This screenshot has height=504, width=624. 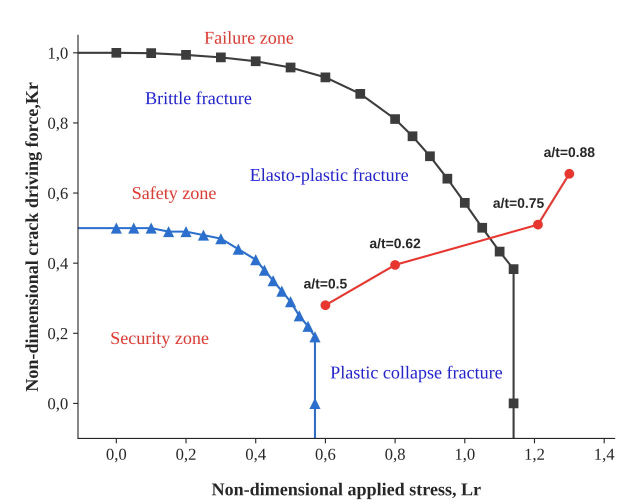 What do you see at coordinates (325, 283) in the screenshot?
I see `annotation: a/t=0.5` at bounding box center [325, 283].